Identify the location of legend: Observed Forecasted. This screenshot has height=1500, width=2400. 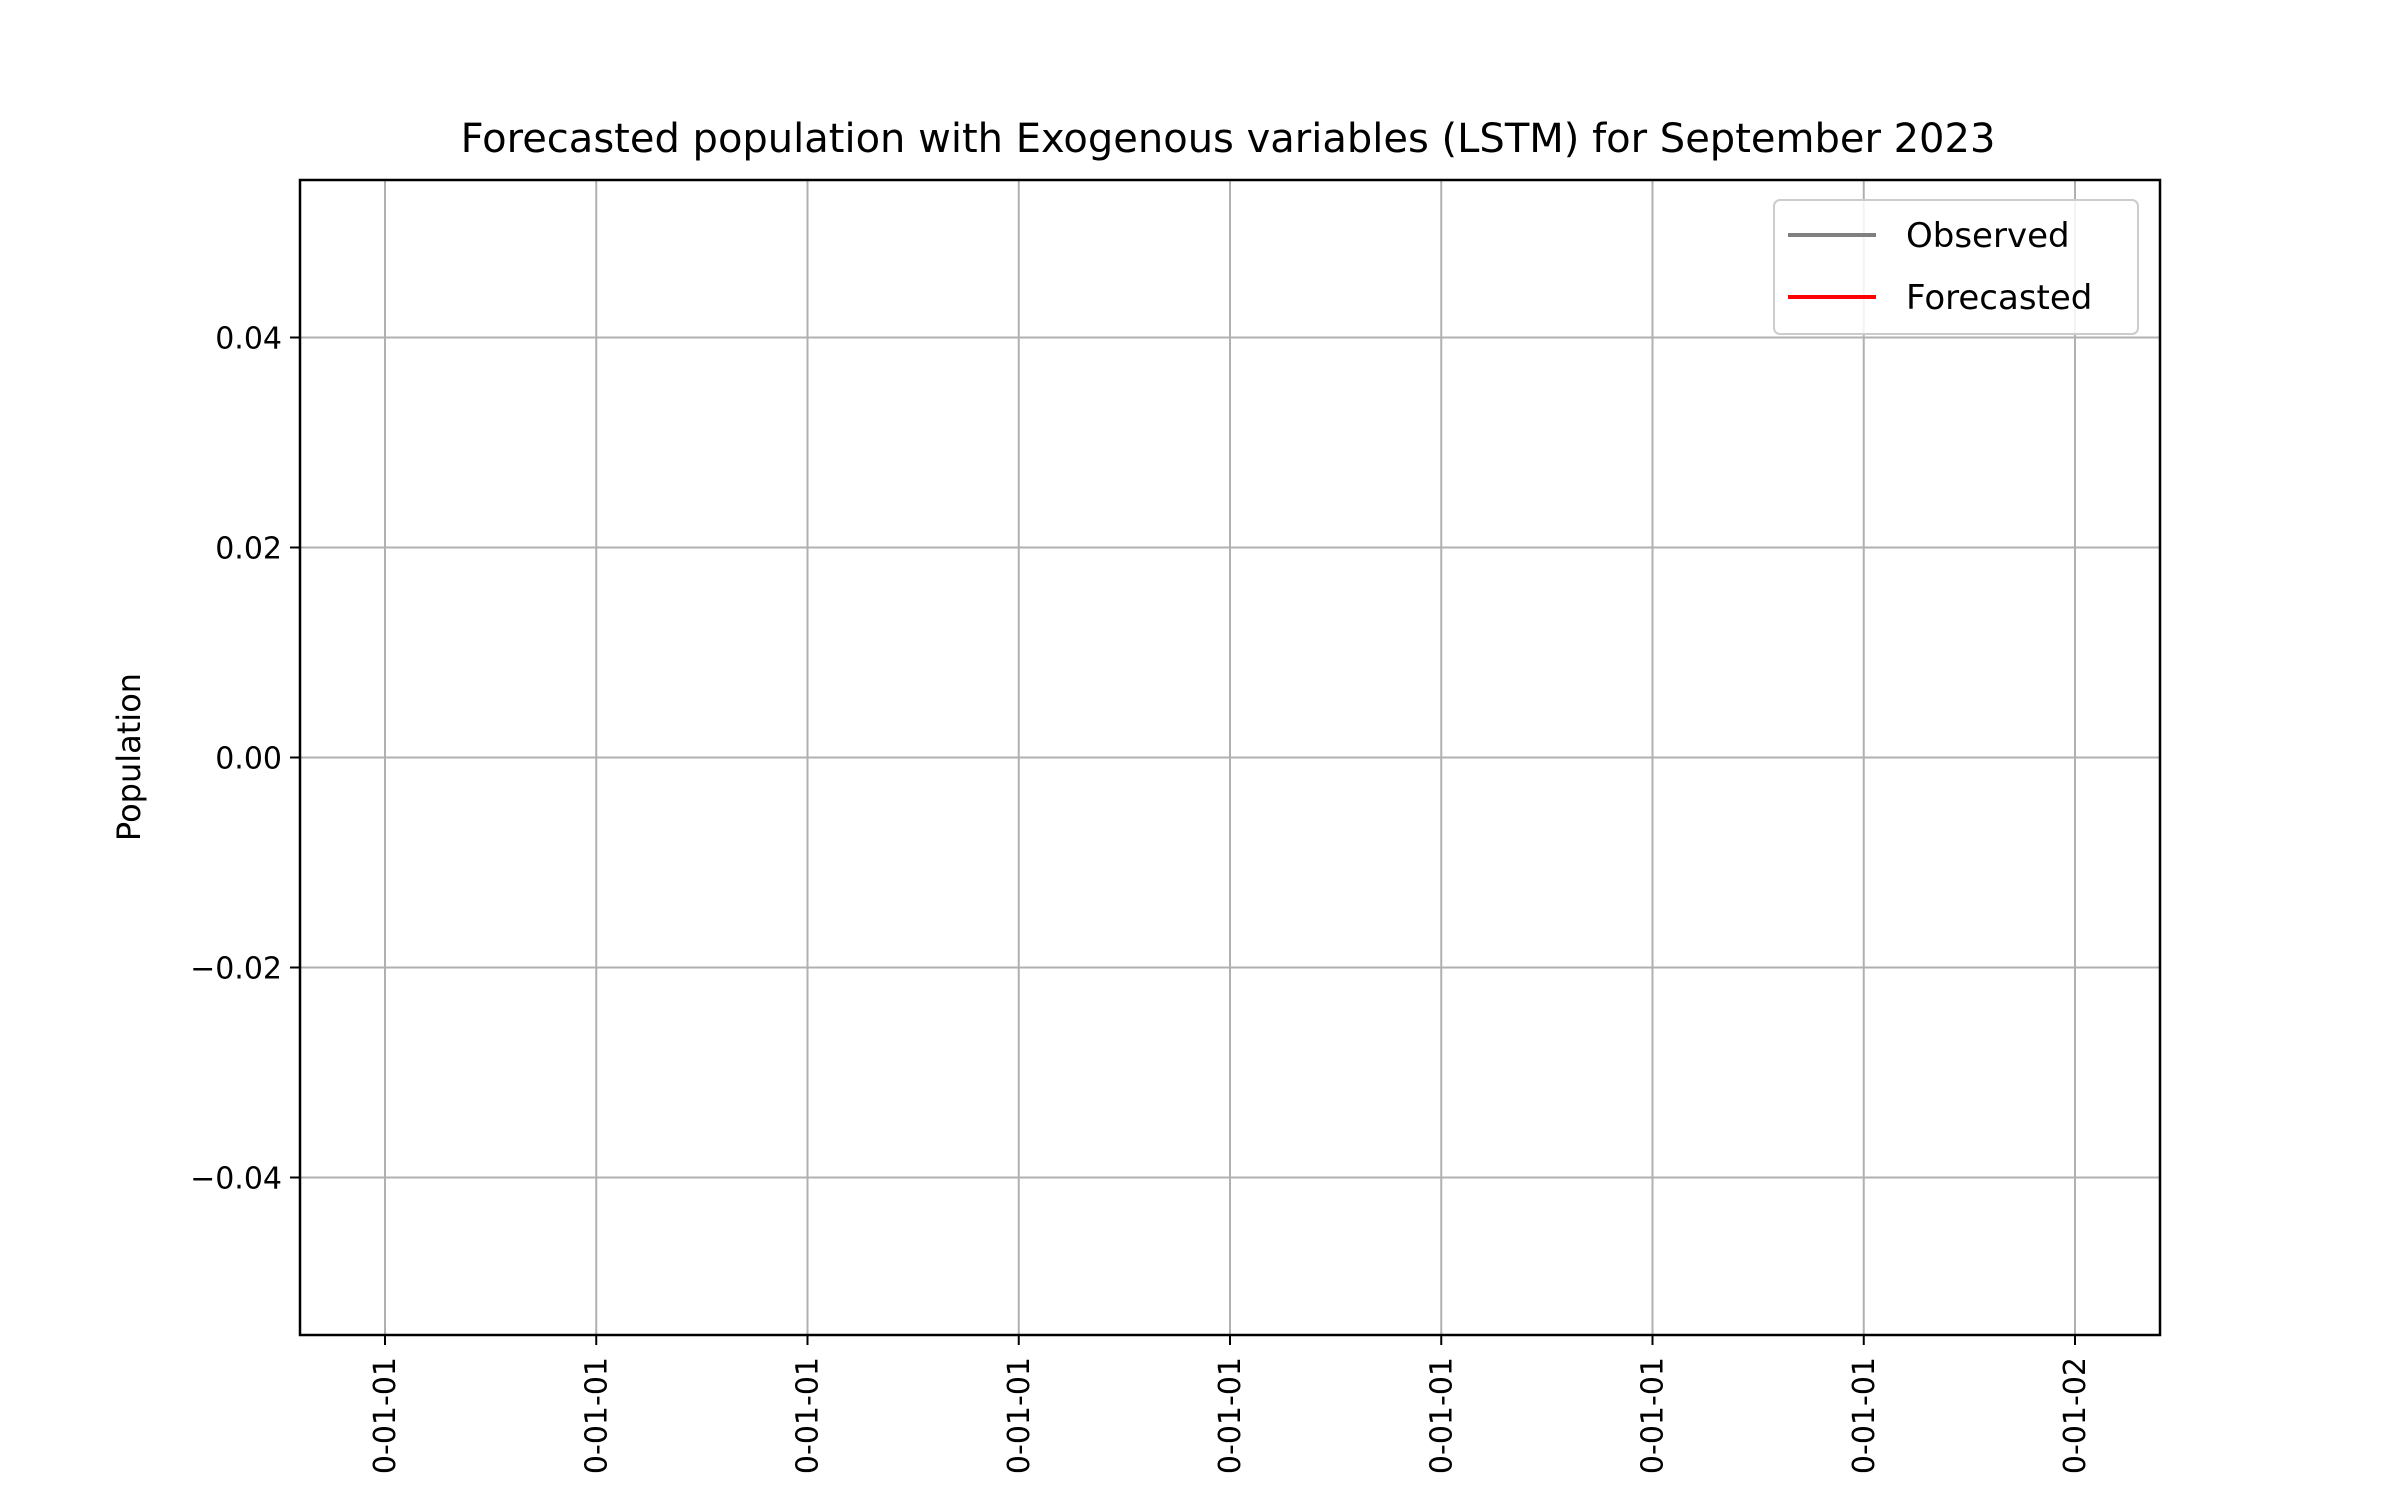
(1956, 267).